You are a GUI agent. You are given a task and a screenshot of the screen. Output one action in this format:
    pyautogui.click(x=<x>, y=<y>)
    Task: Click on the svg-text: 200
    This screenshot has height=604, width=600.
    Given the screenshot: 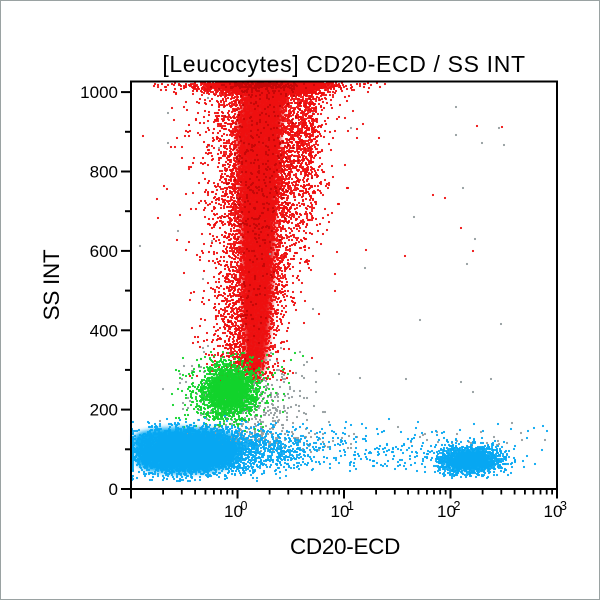 What is the action you would take?
    pyautogui.click(x=104, y=410)
    